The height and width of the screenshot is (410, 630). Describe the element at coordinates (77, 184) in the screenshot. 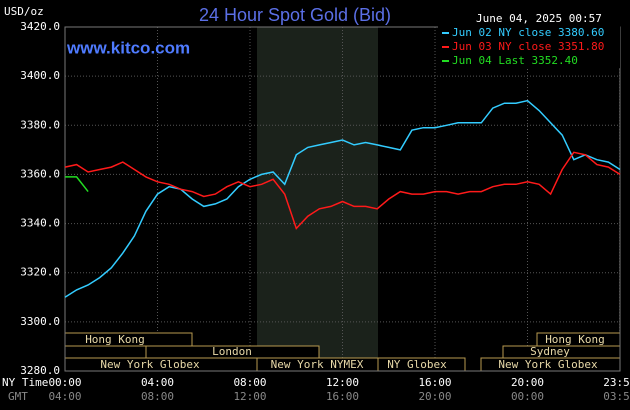

I see `series-line` at that location.